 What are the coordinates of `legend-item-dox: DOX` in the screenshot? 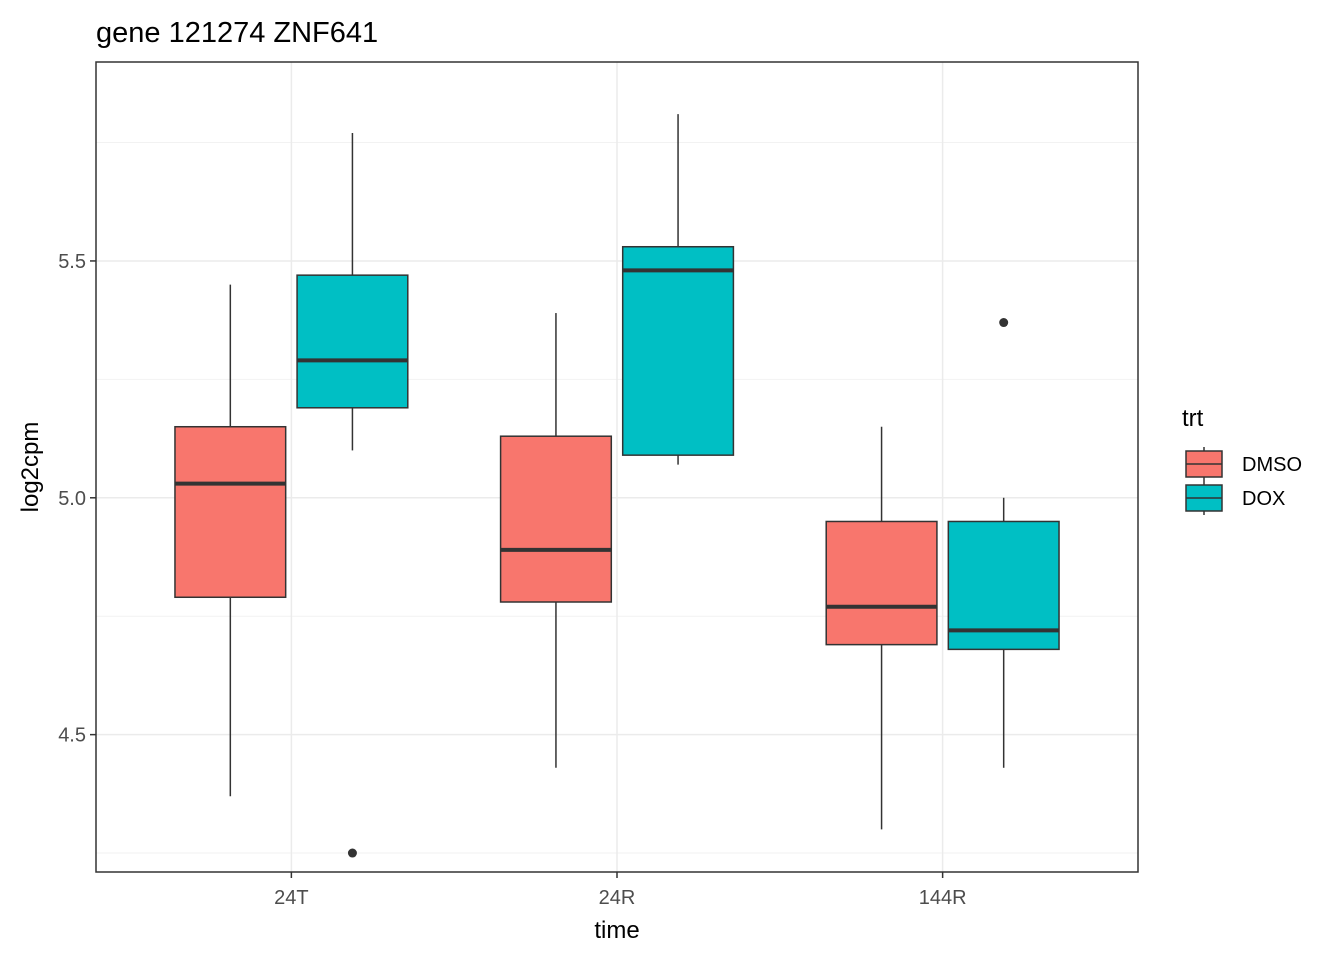 It's located at (1235, 498).